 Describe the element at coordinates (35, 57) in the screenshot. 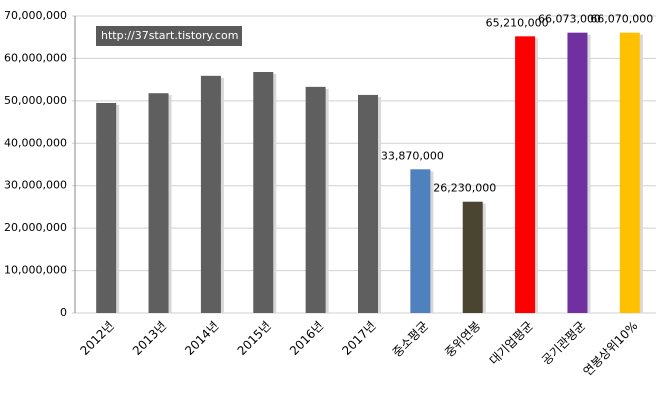

I see `y-tick-label: 60,000,000` at that location.